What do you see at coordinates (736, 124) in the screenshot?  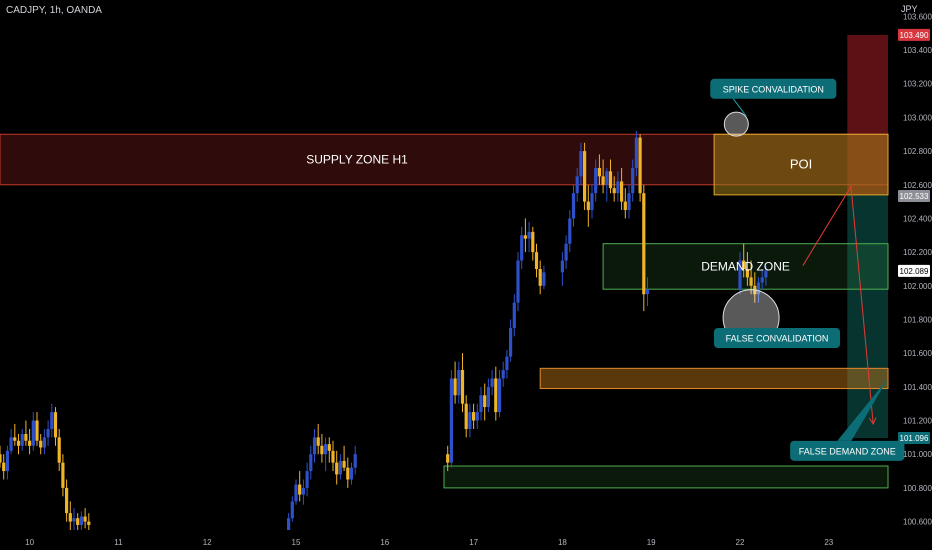 I see `spike-circle` at bounding box center [736, 124].